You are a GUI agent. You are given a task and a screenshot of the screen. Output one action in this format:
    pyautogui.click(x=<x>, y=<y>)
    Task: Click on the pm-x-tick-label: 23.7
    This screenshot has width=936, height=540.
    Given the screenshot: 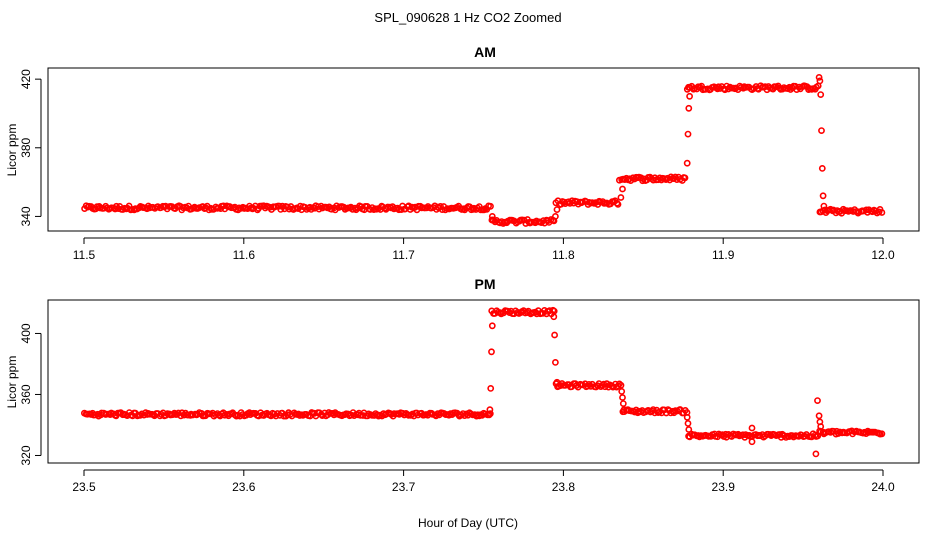 What is the action you would take?
    pyautogui.click(x=404, y=487)
    